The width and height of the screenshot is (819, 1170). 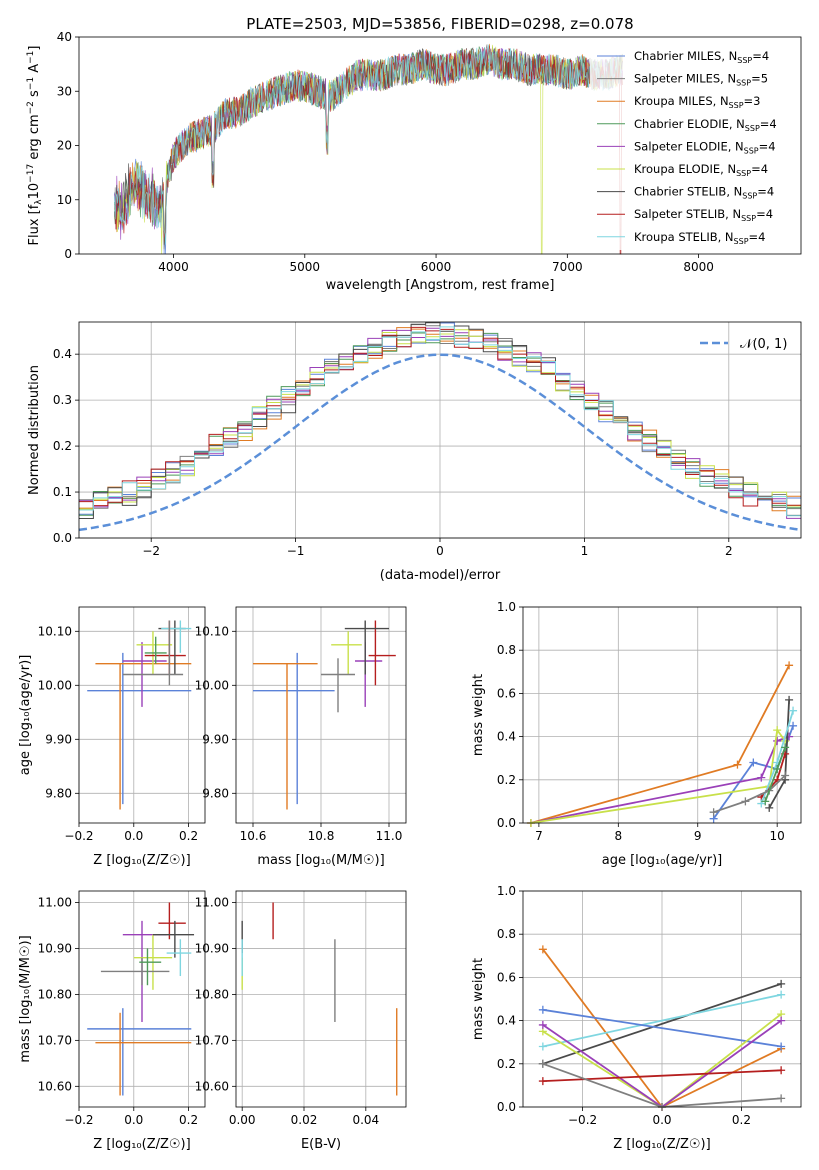 What do you see at coordinates (212, 948) in the screenshot?
I see `y-tick-label: 10.90` at bounding box center [212, 948].